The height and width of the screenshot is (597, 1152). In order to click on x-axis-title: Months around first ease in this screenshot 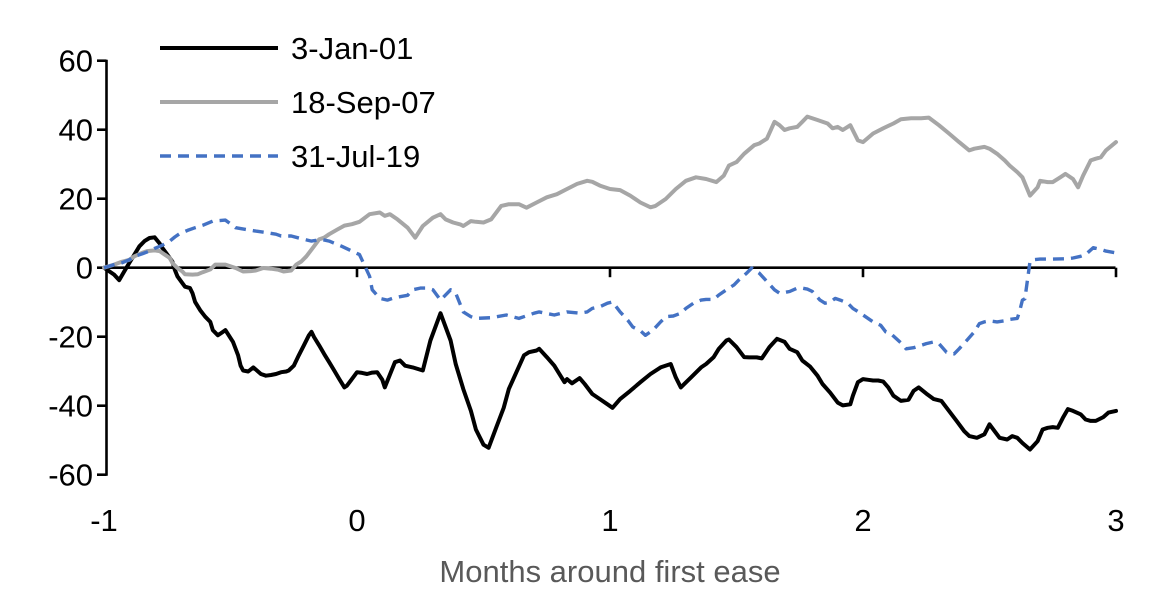, I will do `click(609, 571)`.